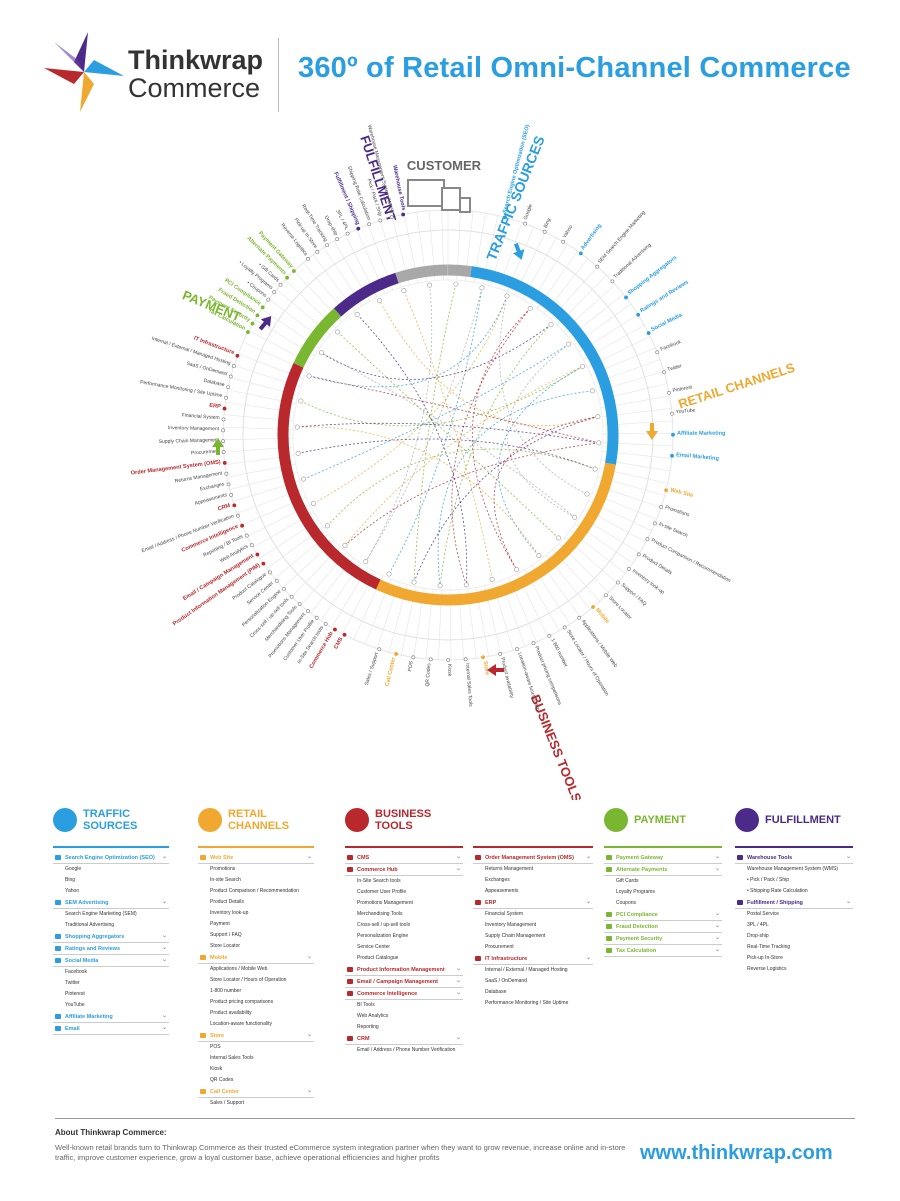  I want to click on column-title: RETAIL CHANNELS, so click(258, 820).